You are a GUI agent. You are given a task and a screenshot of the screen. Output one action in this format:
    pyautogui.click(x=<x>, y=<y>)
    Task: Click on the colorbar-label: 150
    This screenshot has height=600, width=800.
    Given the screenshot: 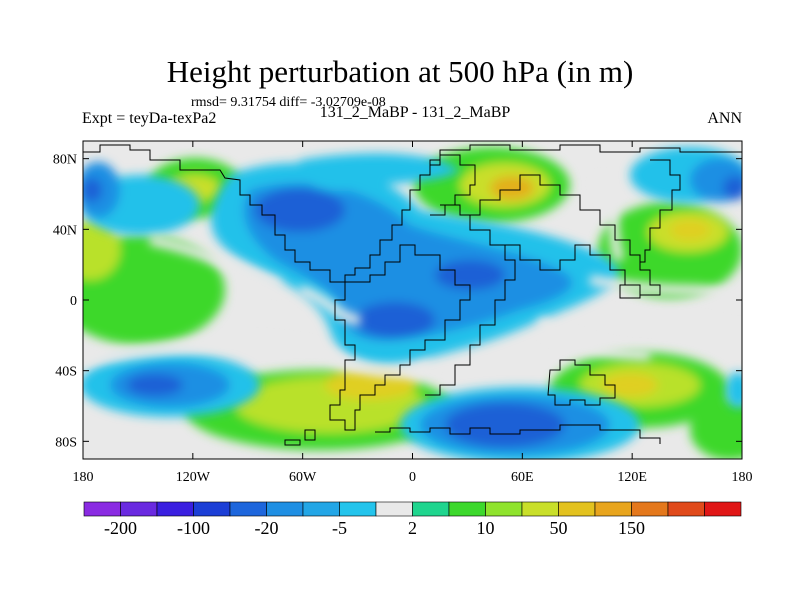 What is the action you would take?
    pyautogui.click(x=631, y=528)
    